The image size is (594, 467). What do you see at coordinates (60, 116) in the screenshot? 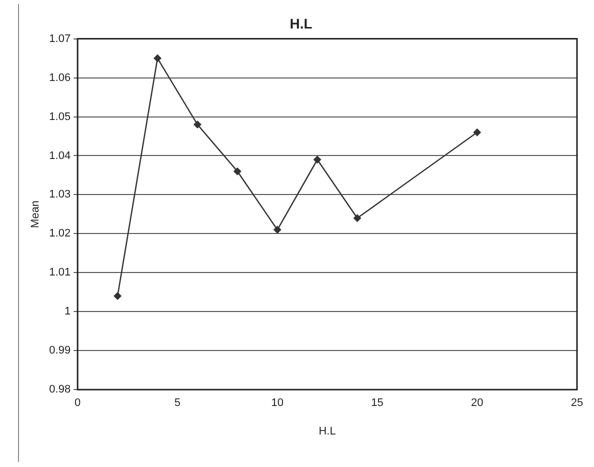
I see `y-tick-label: 1.05` at bounding box center [60, 116].